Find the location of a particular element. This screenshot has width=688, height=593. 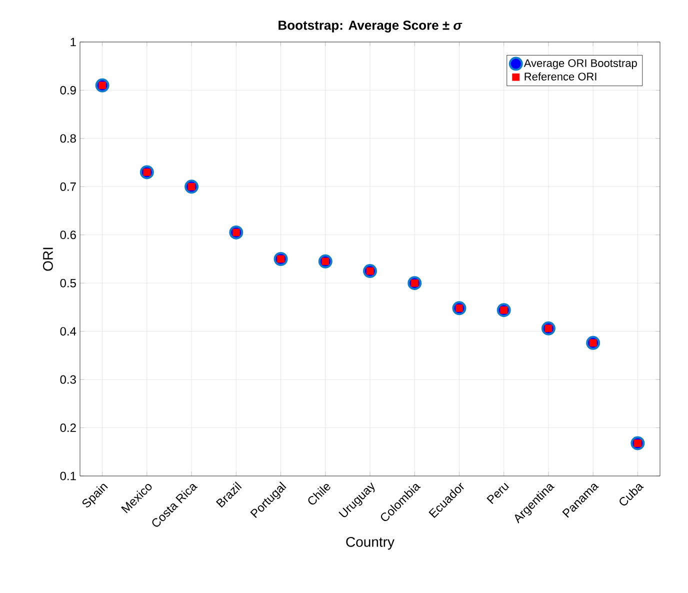

legend-label: Reference ORI is located at coordinates (560, 76).